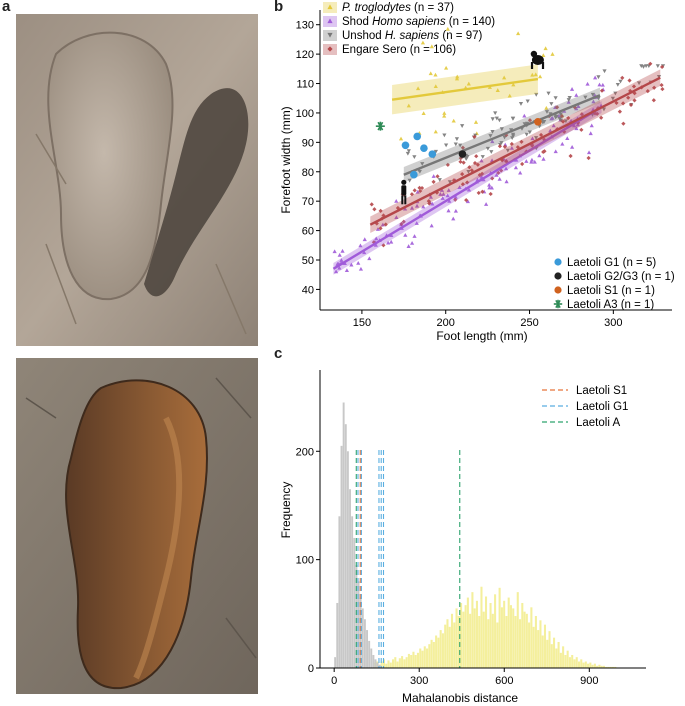  I want to click on y-tick-label: 0, so click(311, 669).